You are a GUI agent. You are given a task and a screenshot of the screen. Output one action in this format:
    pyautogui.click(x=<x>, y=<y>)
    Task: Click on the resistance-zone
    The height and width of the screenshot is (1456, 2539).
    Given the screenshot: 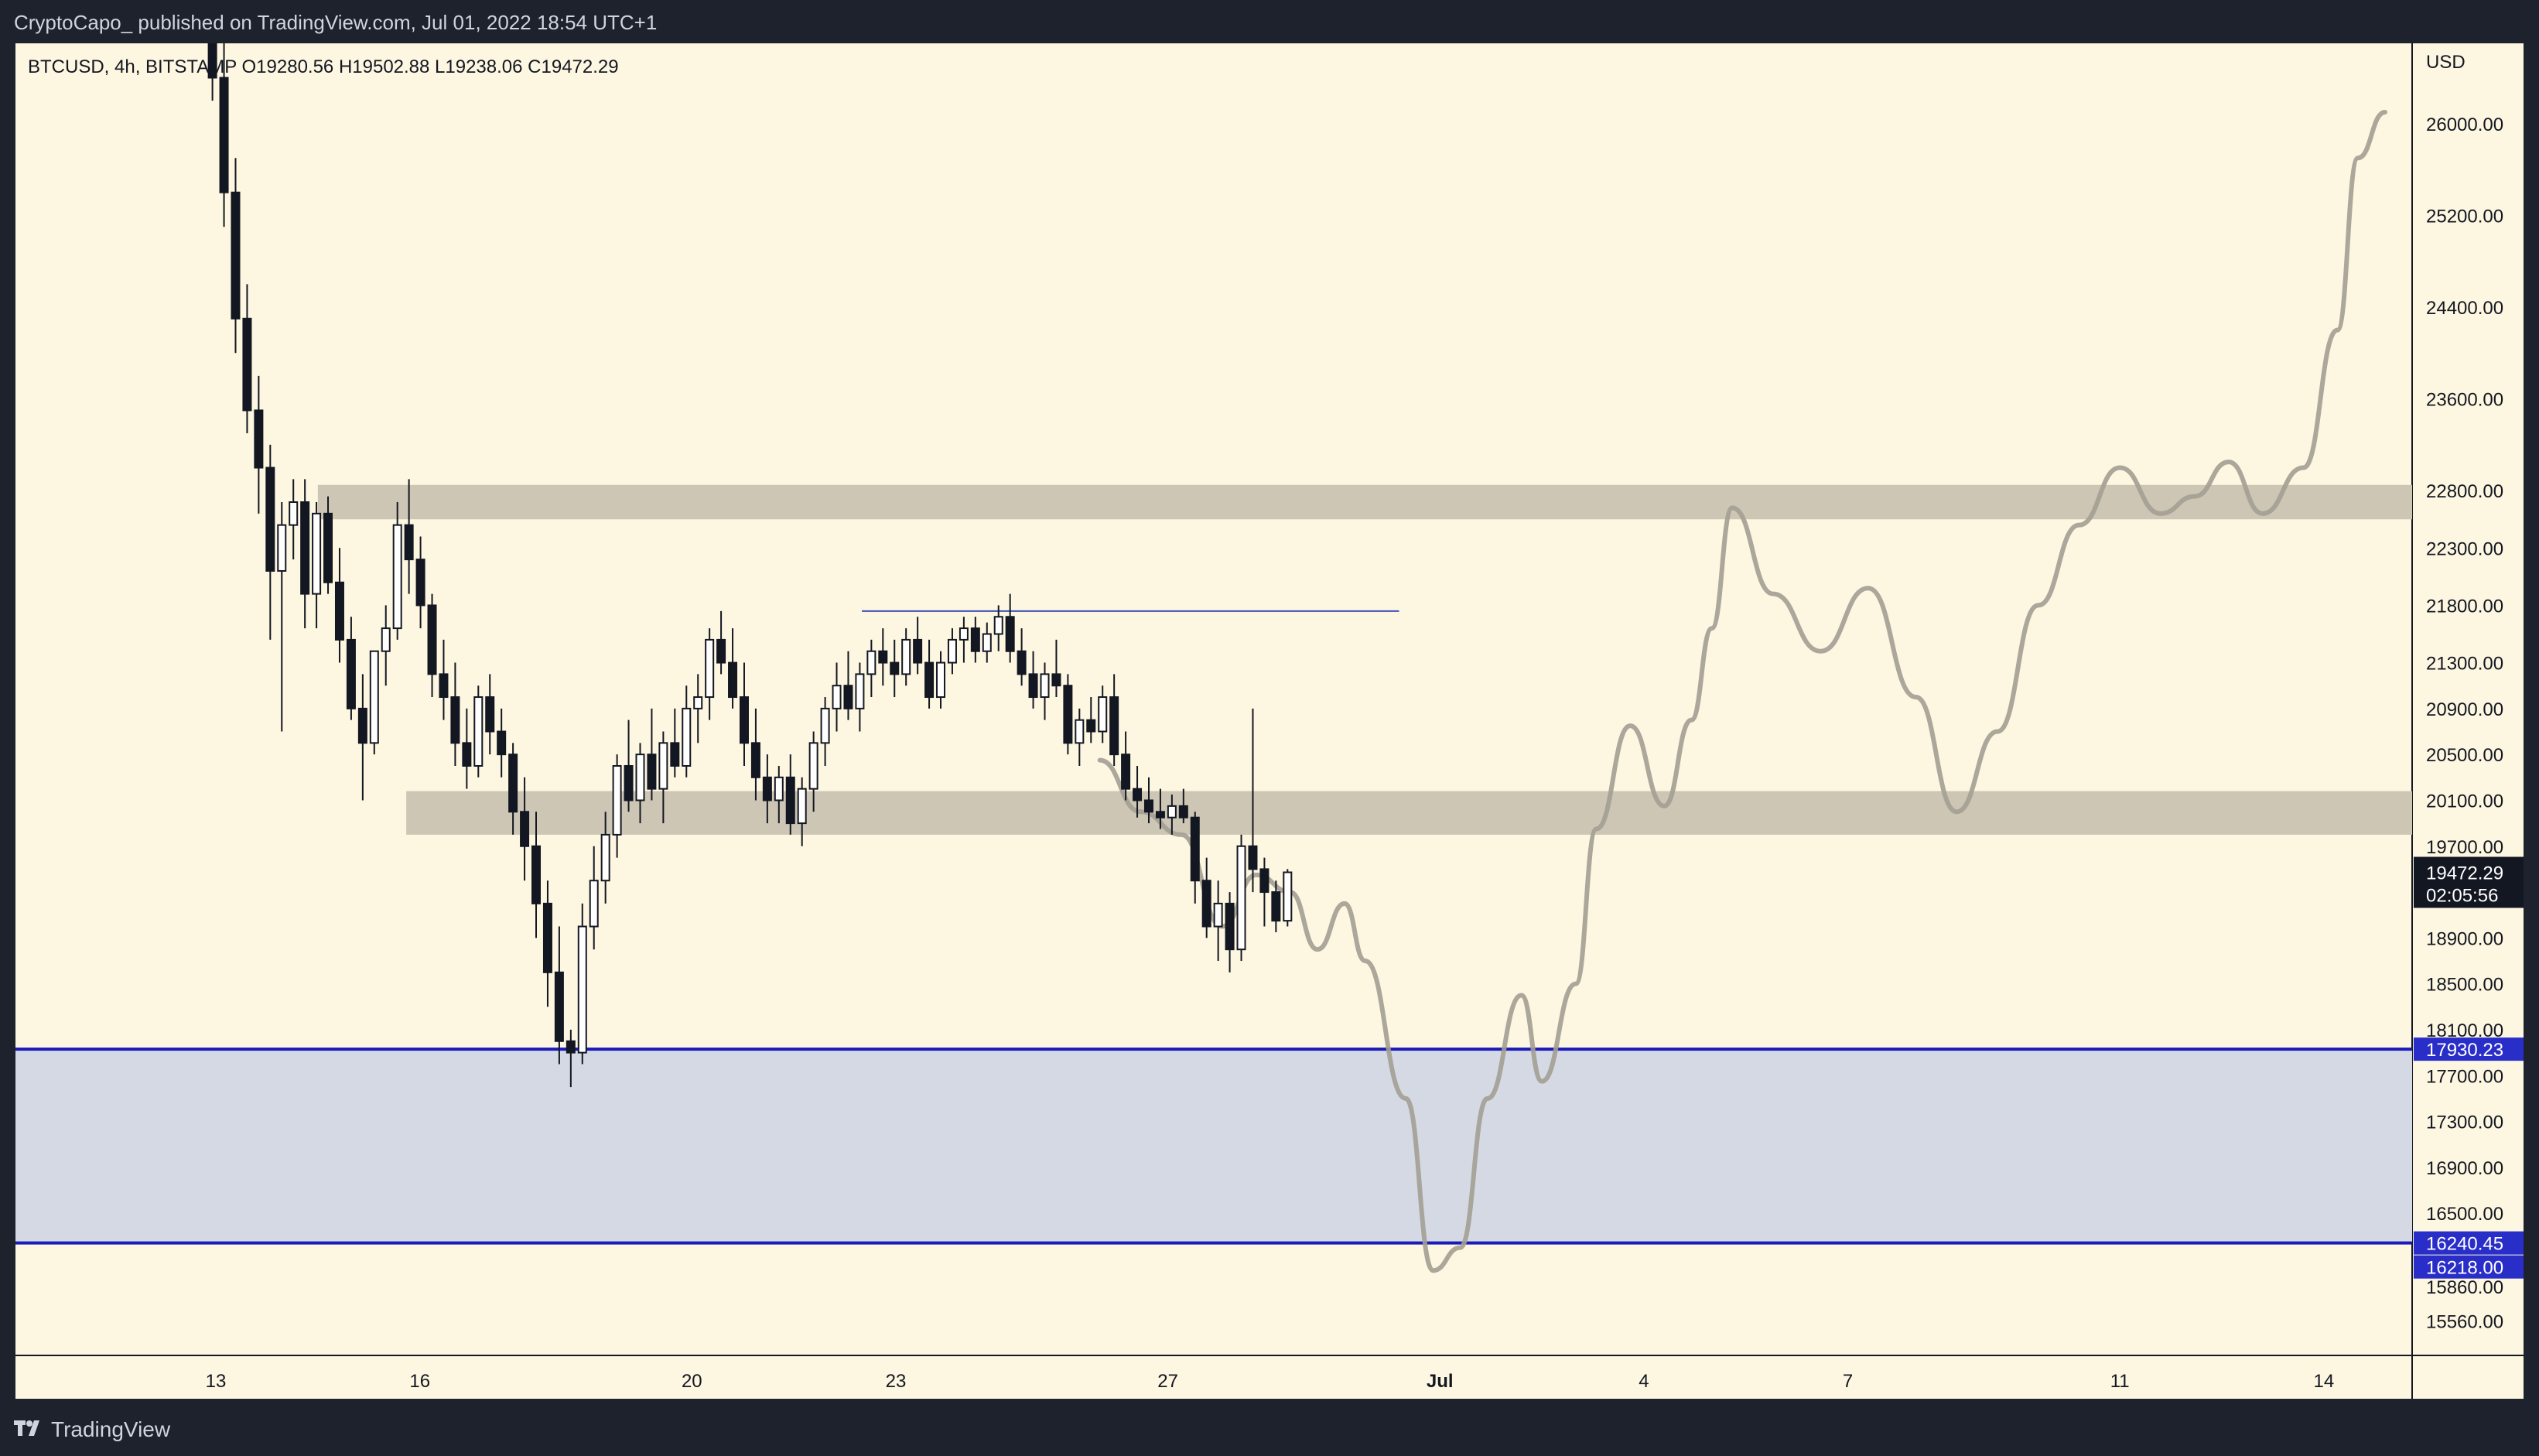 What is the action you would take?
    pyautogui.click(x=1364, y=502)
    